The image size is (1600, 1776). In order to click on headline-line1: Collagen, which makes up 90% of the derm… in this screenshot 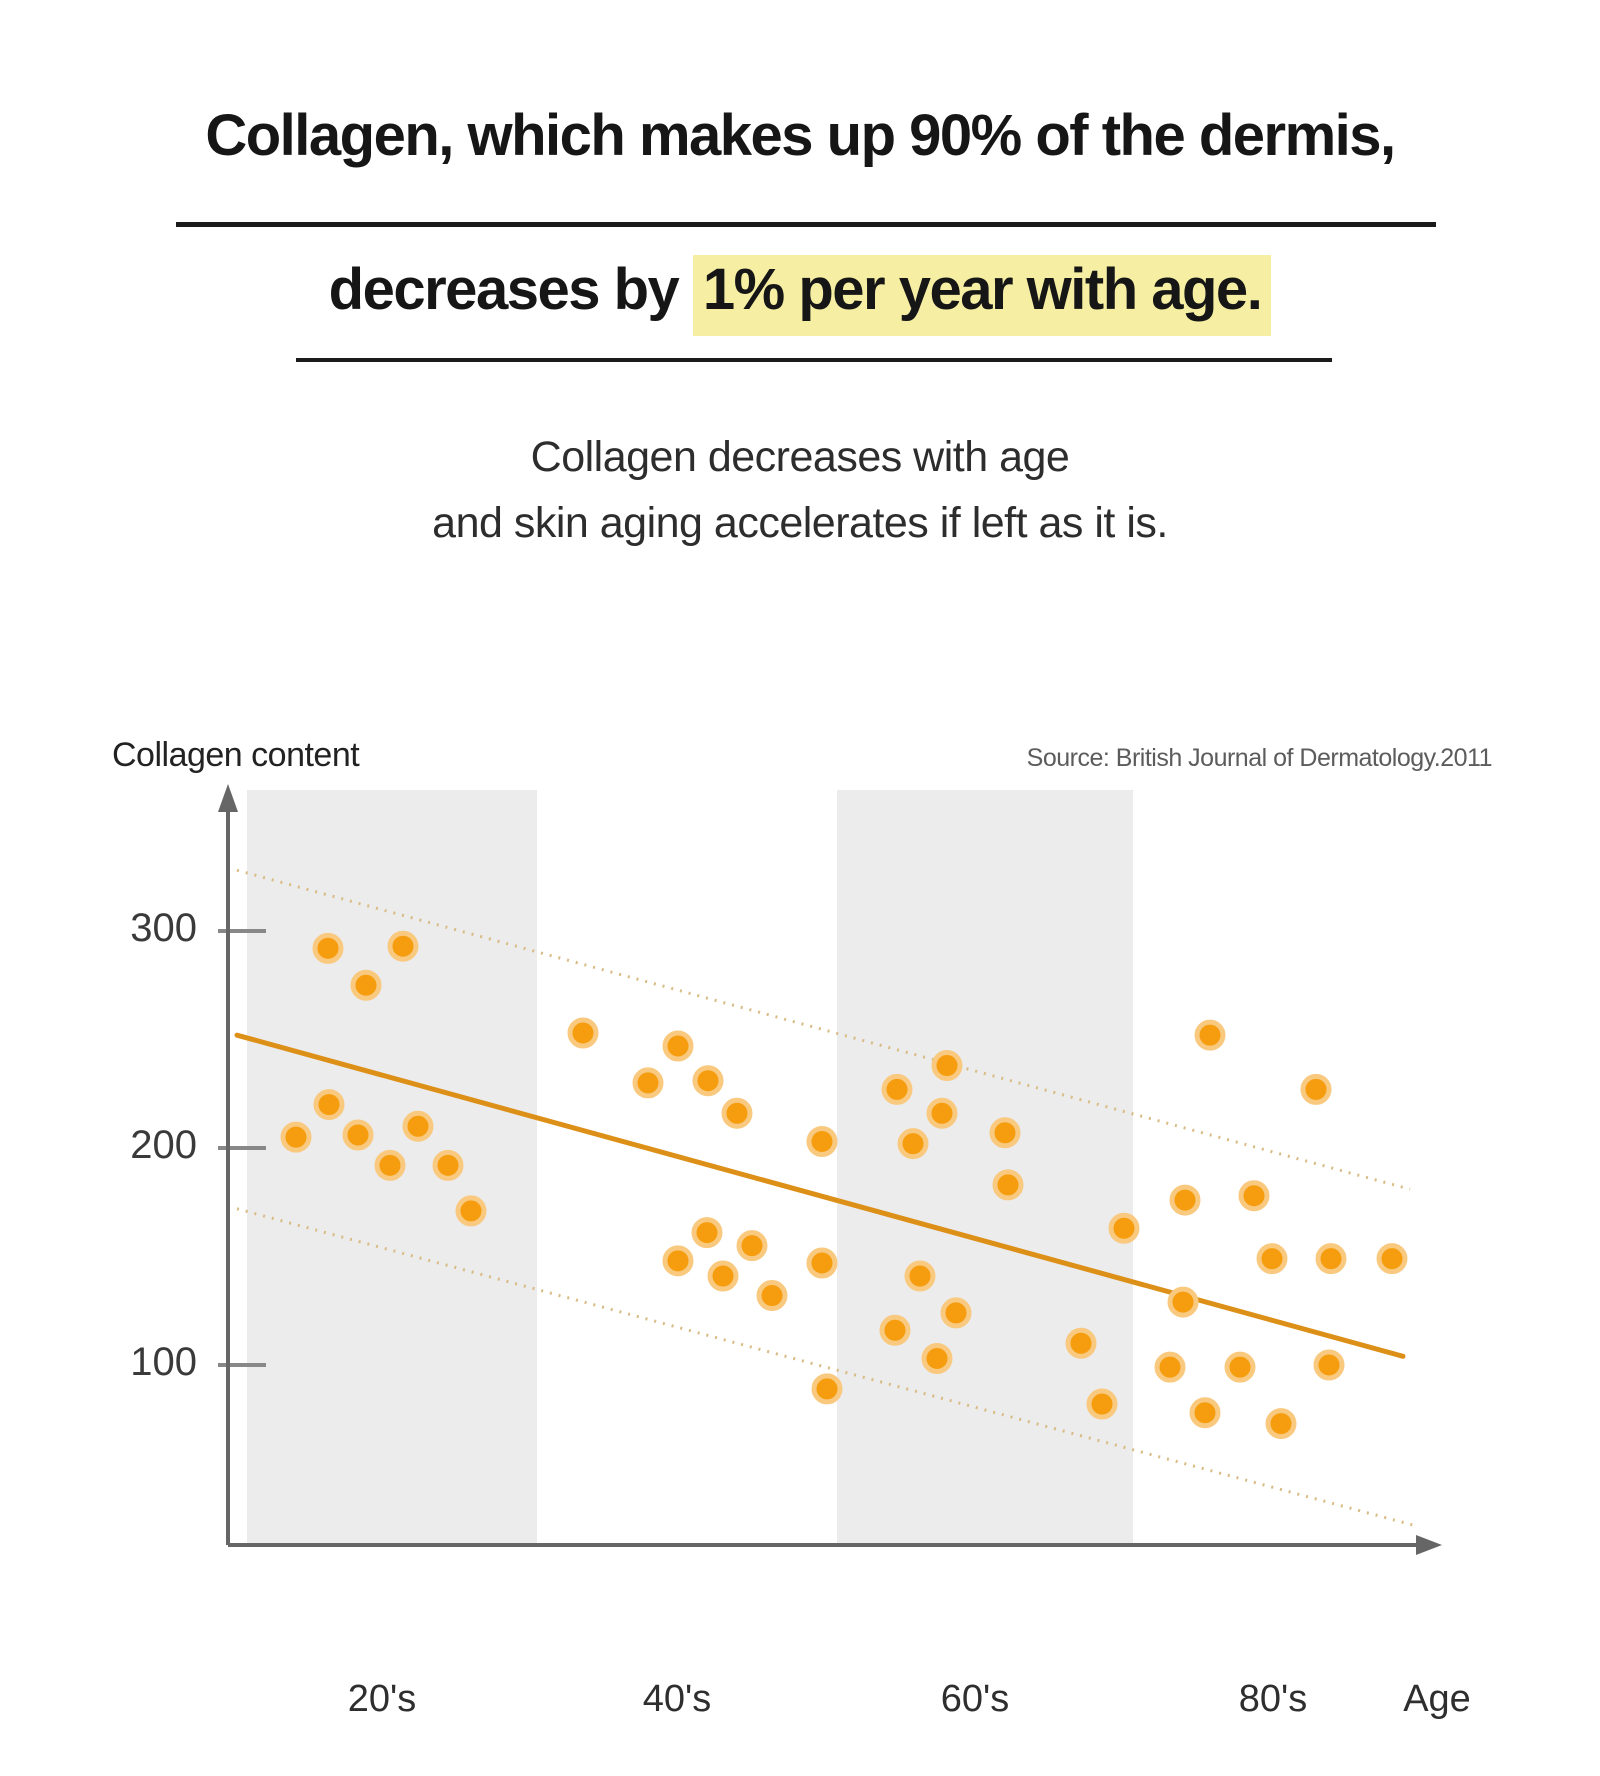, I will do `click(800, 135)`.